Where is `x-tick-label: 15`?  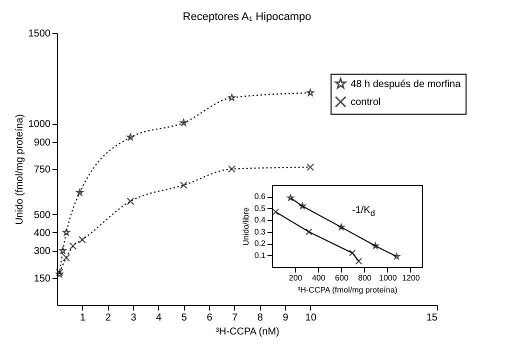 x-tick-label: 15 is located at coordinates (432, 318).